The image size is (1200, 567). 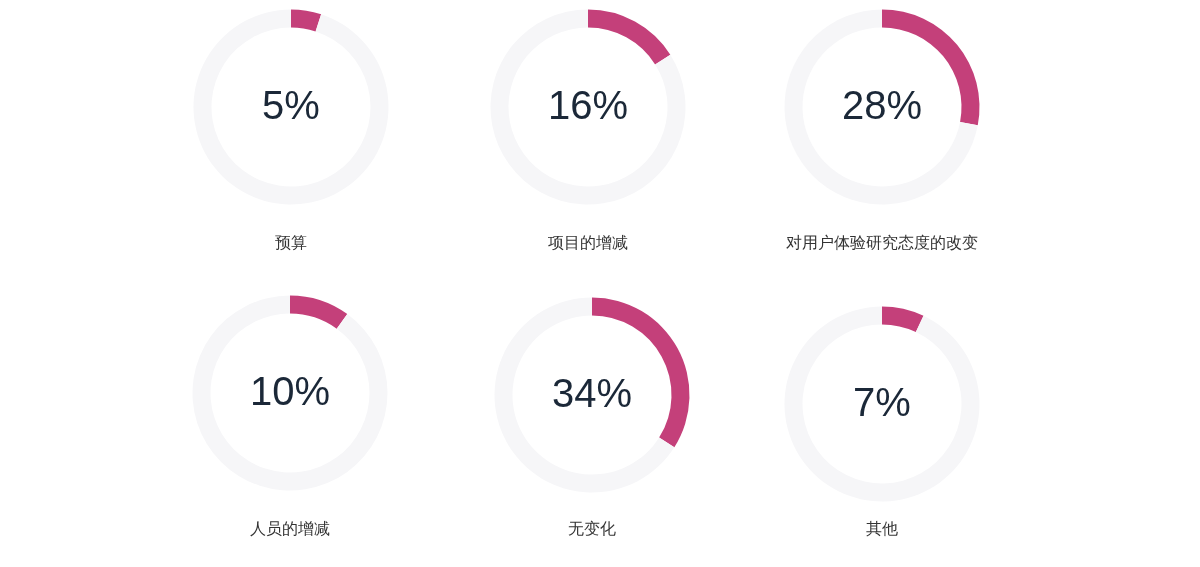 I want to click on text: 人员的增减, so click(x=290, y=528).